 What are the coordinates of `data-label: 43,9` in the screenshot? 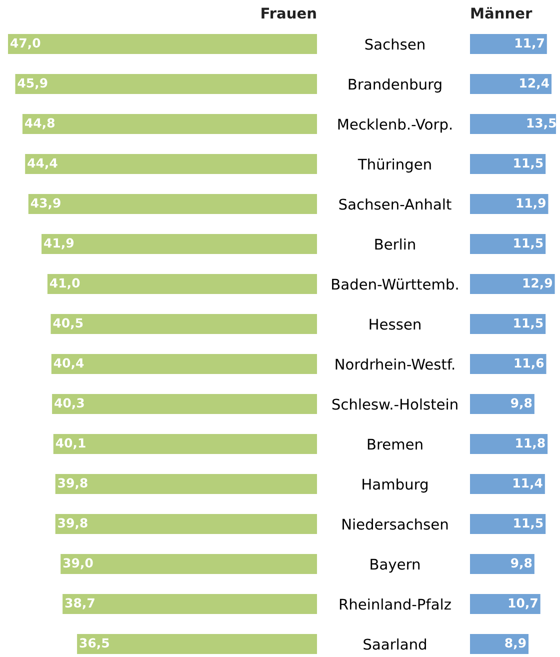 It's located at (45, 204).